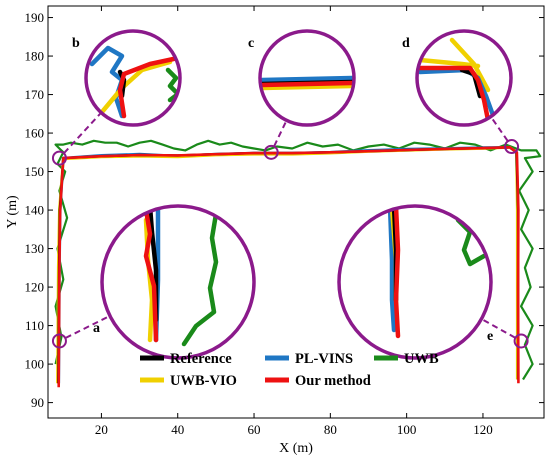 The width and height of the screenshot is (550, 462). I want to click on y-tick-label: 110, so click(34, 325).